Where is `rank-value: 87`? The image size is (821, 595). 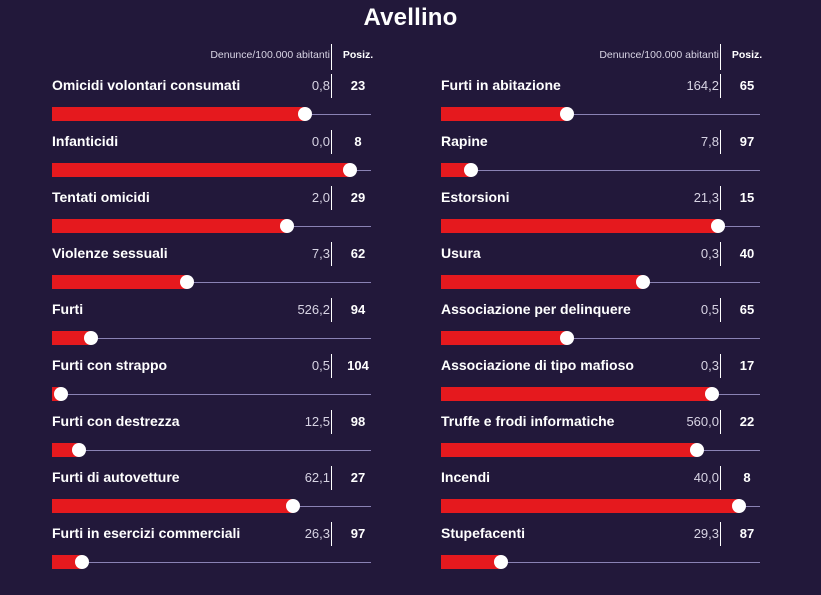
rank-value: 87 is located at coordinates (747, 533).